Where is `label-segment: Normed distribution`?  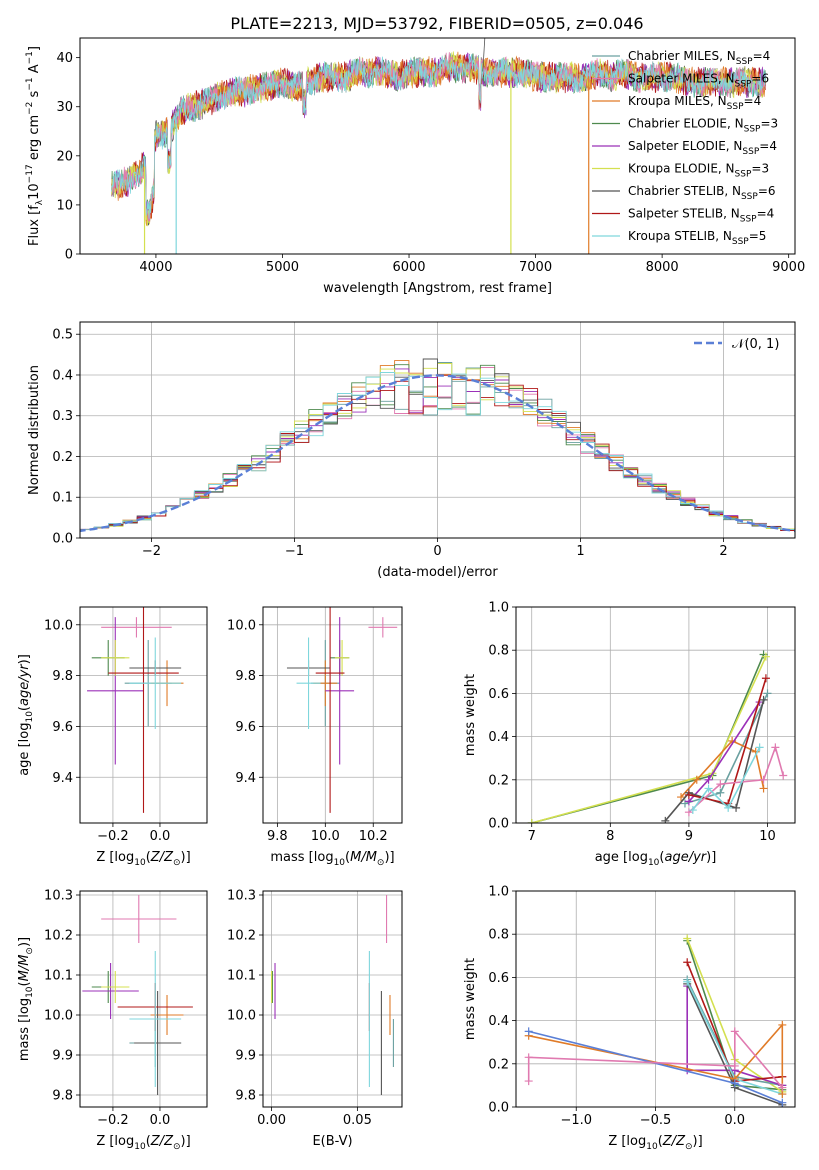
label-segment: Normed distribution is located at coordinates (34, 430).